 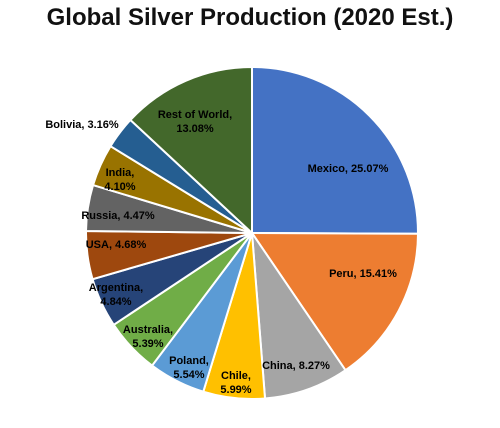 What do you see at coordinates (348, 169) in the screenshot?
I see `slice-label-mexico: Mexico, 25.07%` at bounding box center [348, 169].